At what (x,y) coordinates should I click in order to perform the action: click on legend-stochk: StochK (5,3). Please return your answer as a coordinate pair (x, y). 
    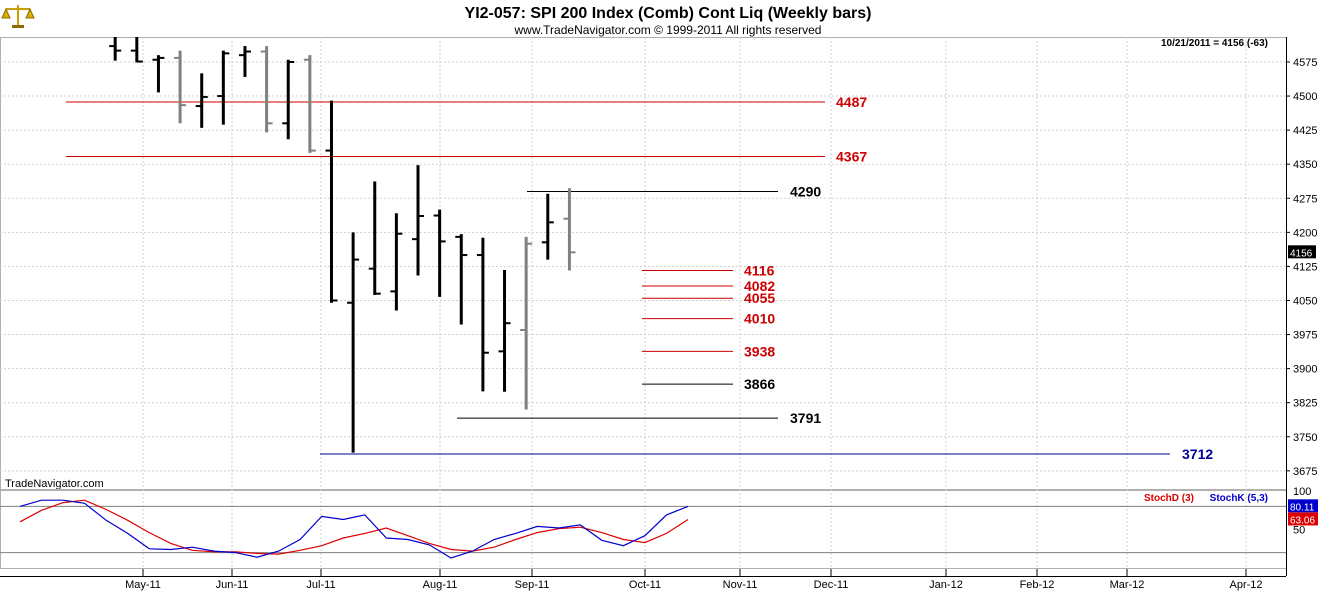
    Looking at the image, I should click on (1239, 498).